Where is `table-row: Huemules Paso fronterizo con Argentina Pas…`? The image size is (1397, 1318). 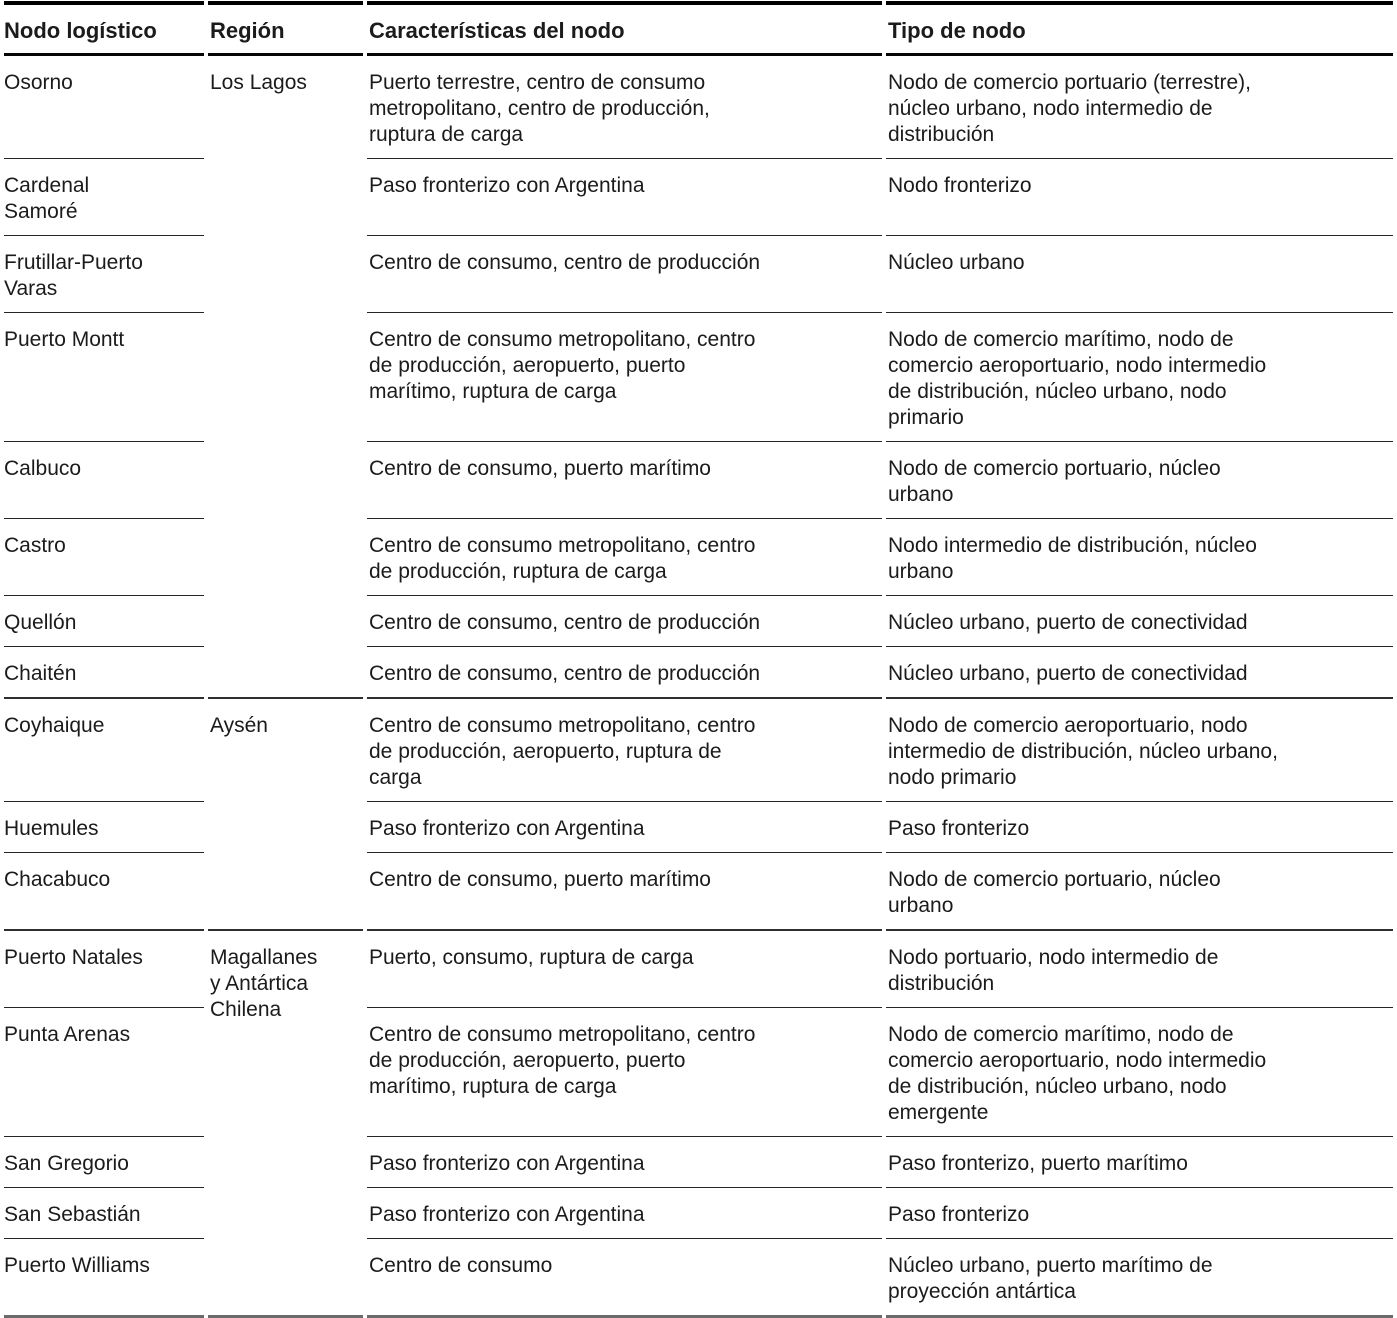 table-row: Huemules Paso fronterizo con Argentina Pas… is located at coordinates (698, 827).